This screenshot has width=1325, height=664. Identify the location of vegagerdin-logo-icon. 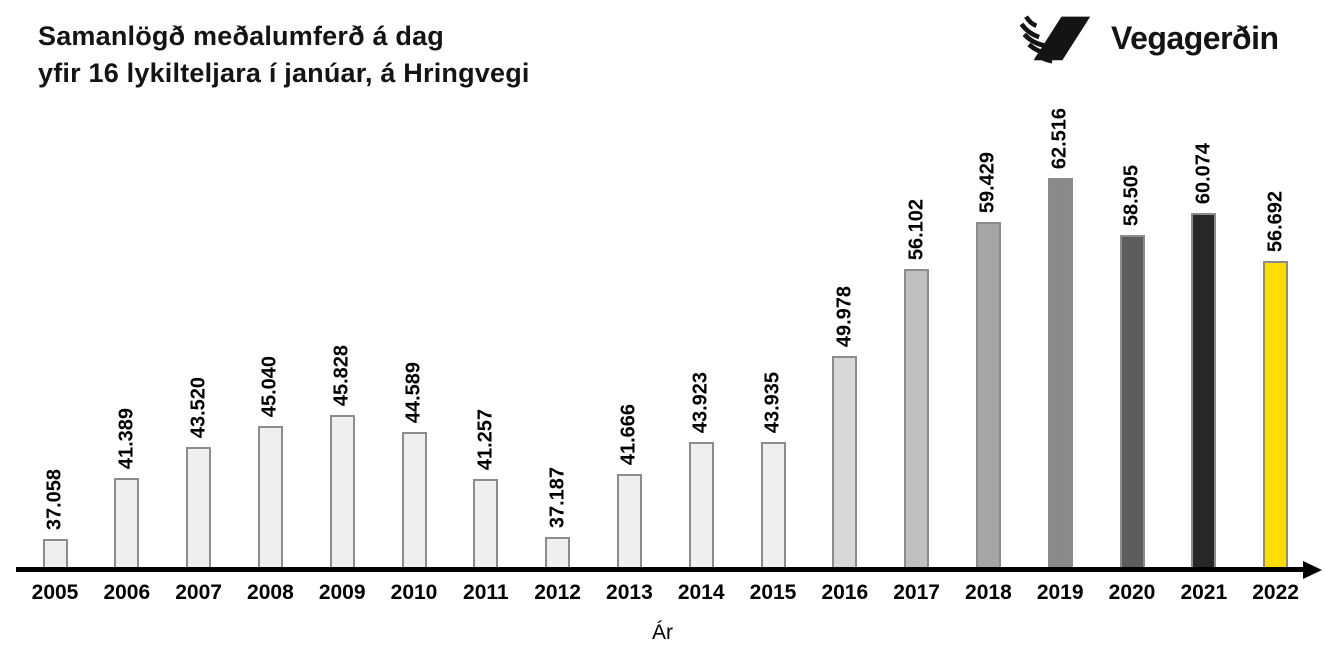
(1055, 39).